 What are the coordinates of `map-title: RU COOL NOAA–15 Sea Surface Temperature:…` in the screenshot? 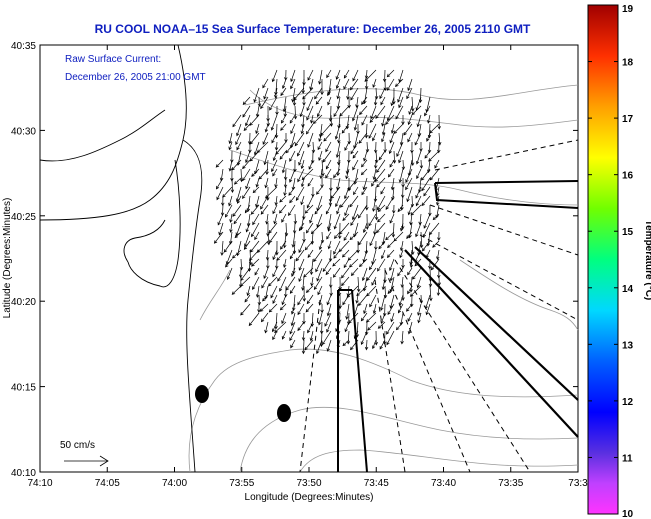 It's located at (312, 29).